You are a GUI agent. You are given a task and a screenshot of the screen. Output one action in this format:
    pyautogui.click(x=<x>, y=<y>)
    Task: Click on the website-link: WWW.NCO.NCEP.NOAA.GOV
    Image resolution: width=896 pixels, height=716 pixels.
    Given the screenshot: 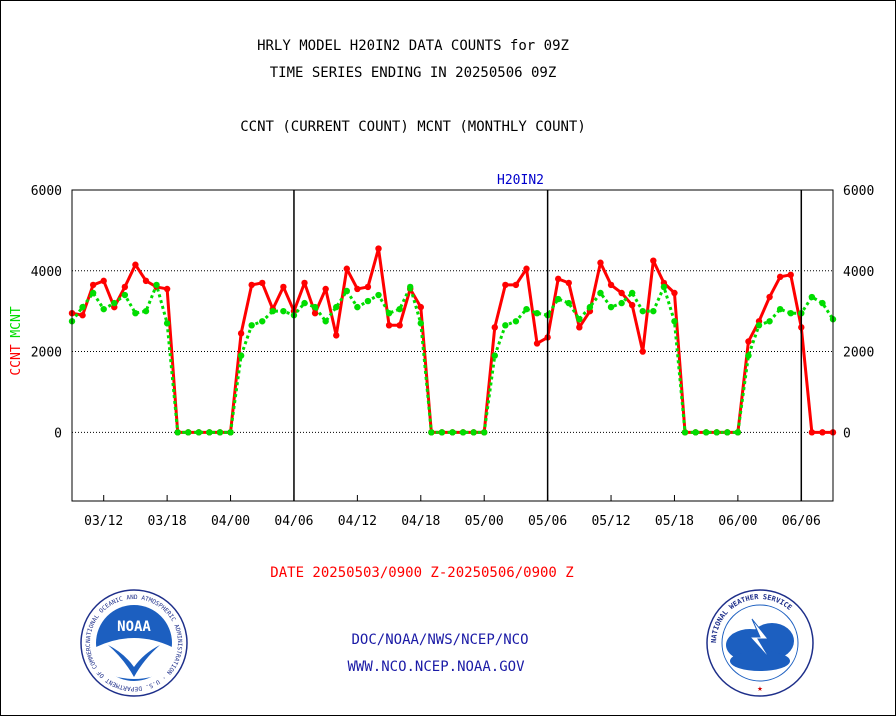 What is the action you would take?
    pyautogui.click(x=436, y=667)
    